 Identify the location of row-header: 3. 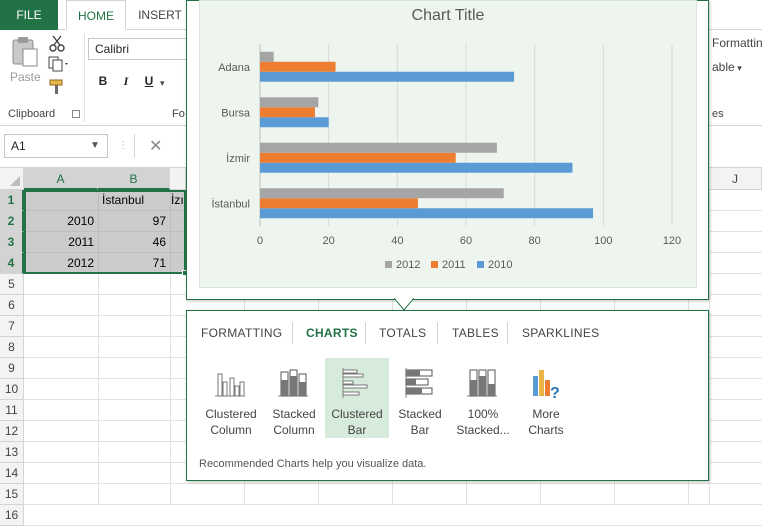
(12, 242).